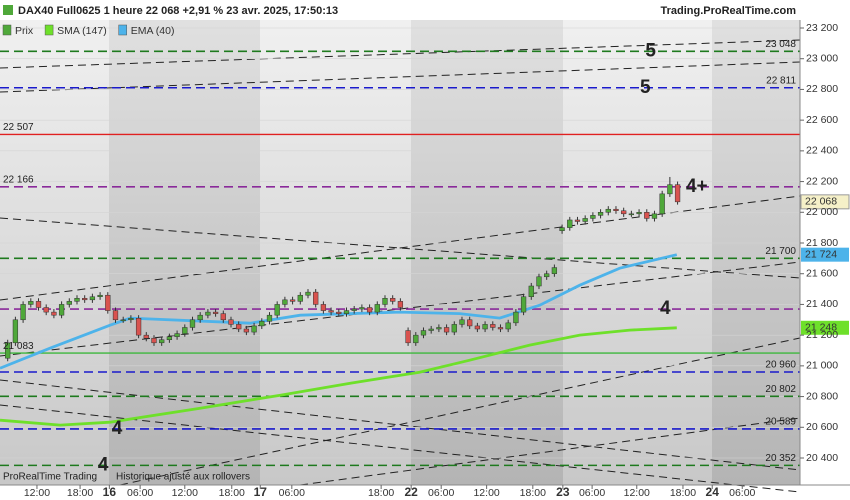 This screenshot has width=850, height=500. Describe the element at coordinates (822, 273) in the screenshot. I see `y-tick-label: 21 600` at that location.